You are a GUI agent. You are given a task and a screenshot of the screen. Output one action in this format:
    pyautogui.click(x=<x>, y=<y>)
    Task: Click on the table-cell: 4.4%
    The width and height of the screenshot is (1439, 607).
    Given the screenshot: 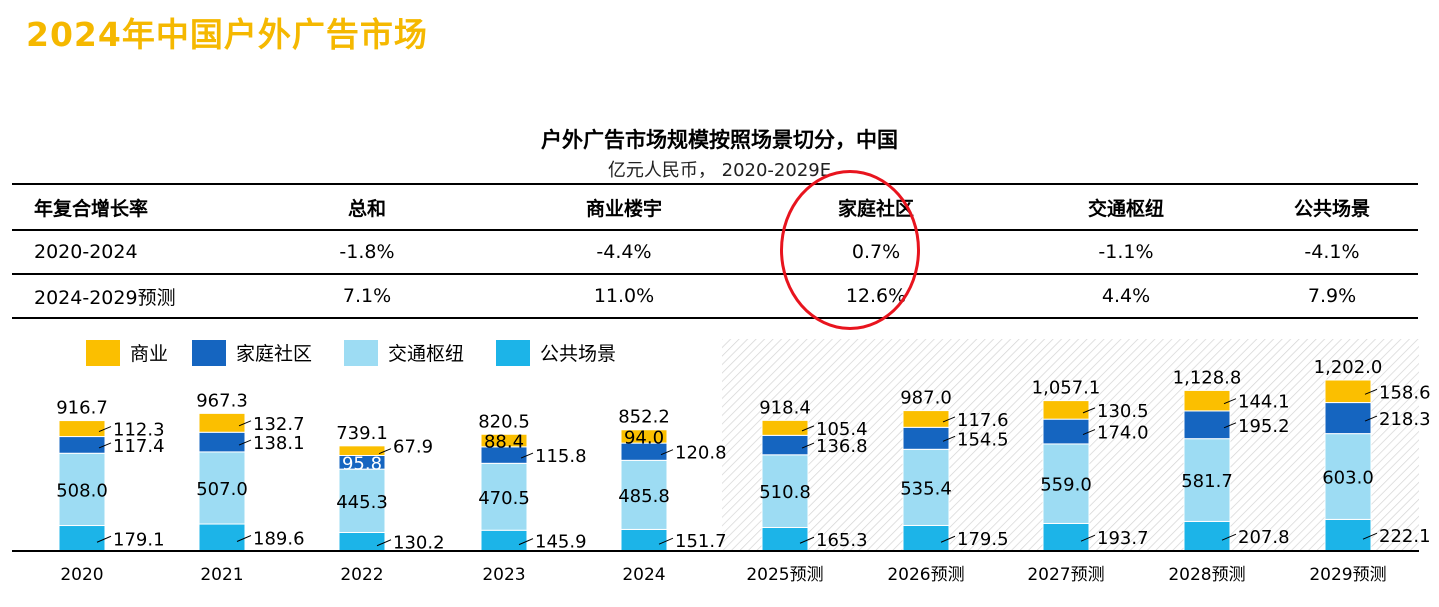 What is the action you would take?
    pyautogui.click(x=1126, y=296)
    